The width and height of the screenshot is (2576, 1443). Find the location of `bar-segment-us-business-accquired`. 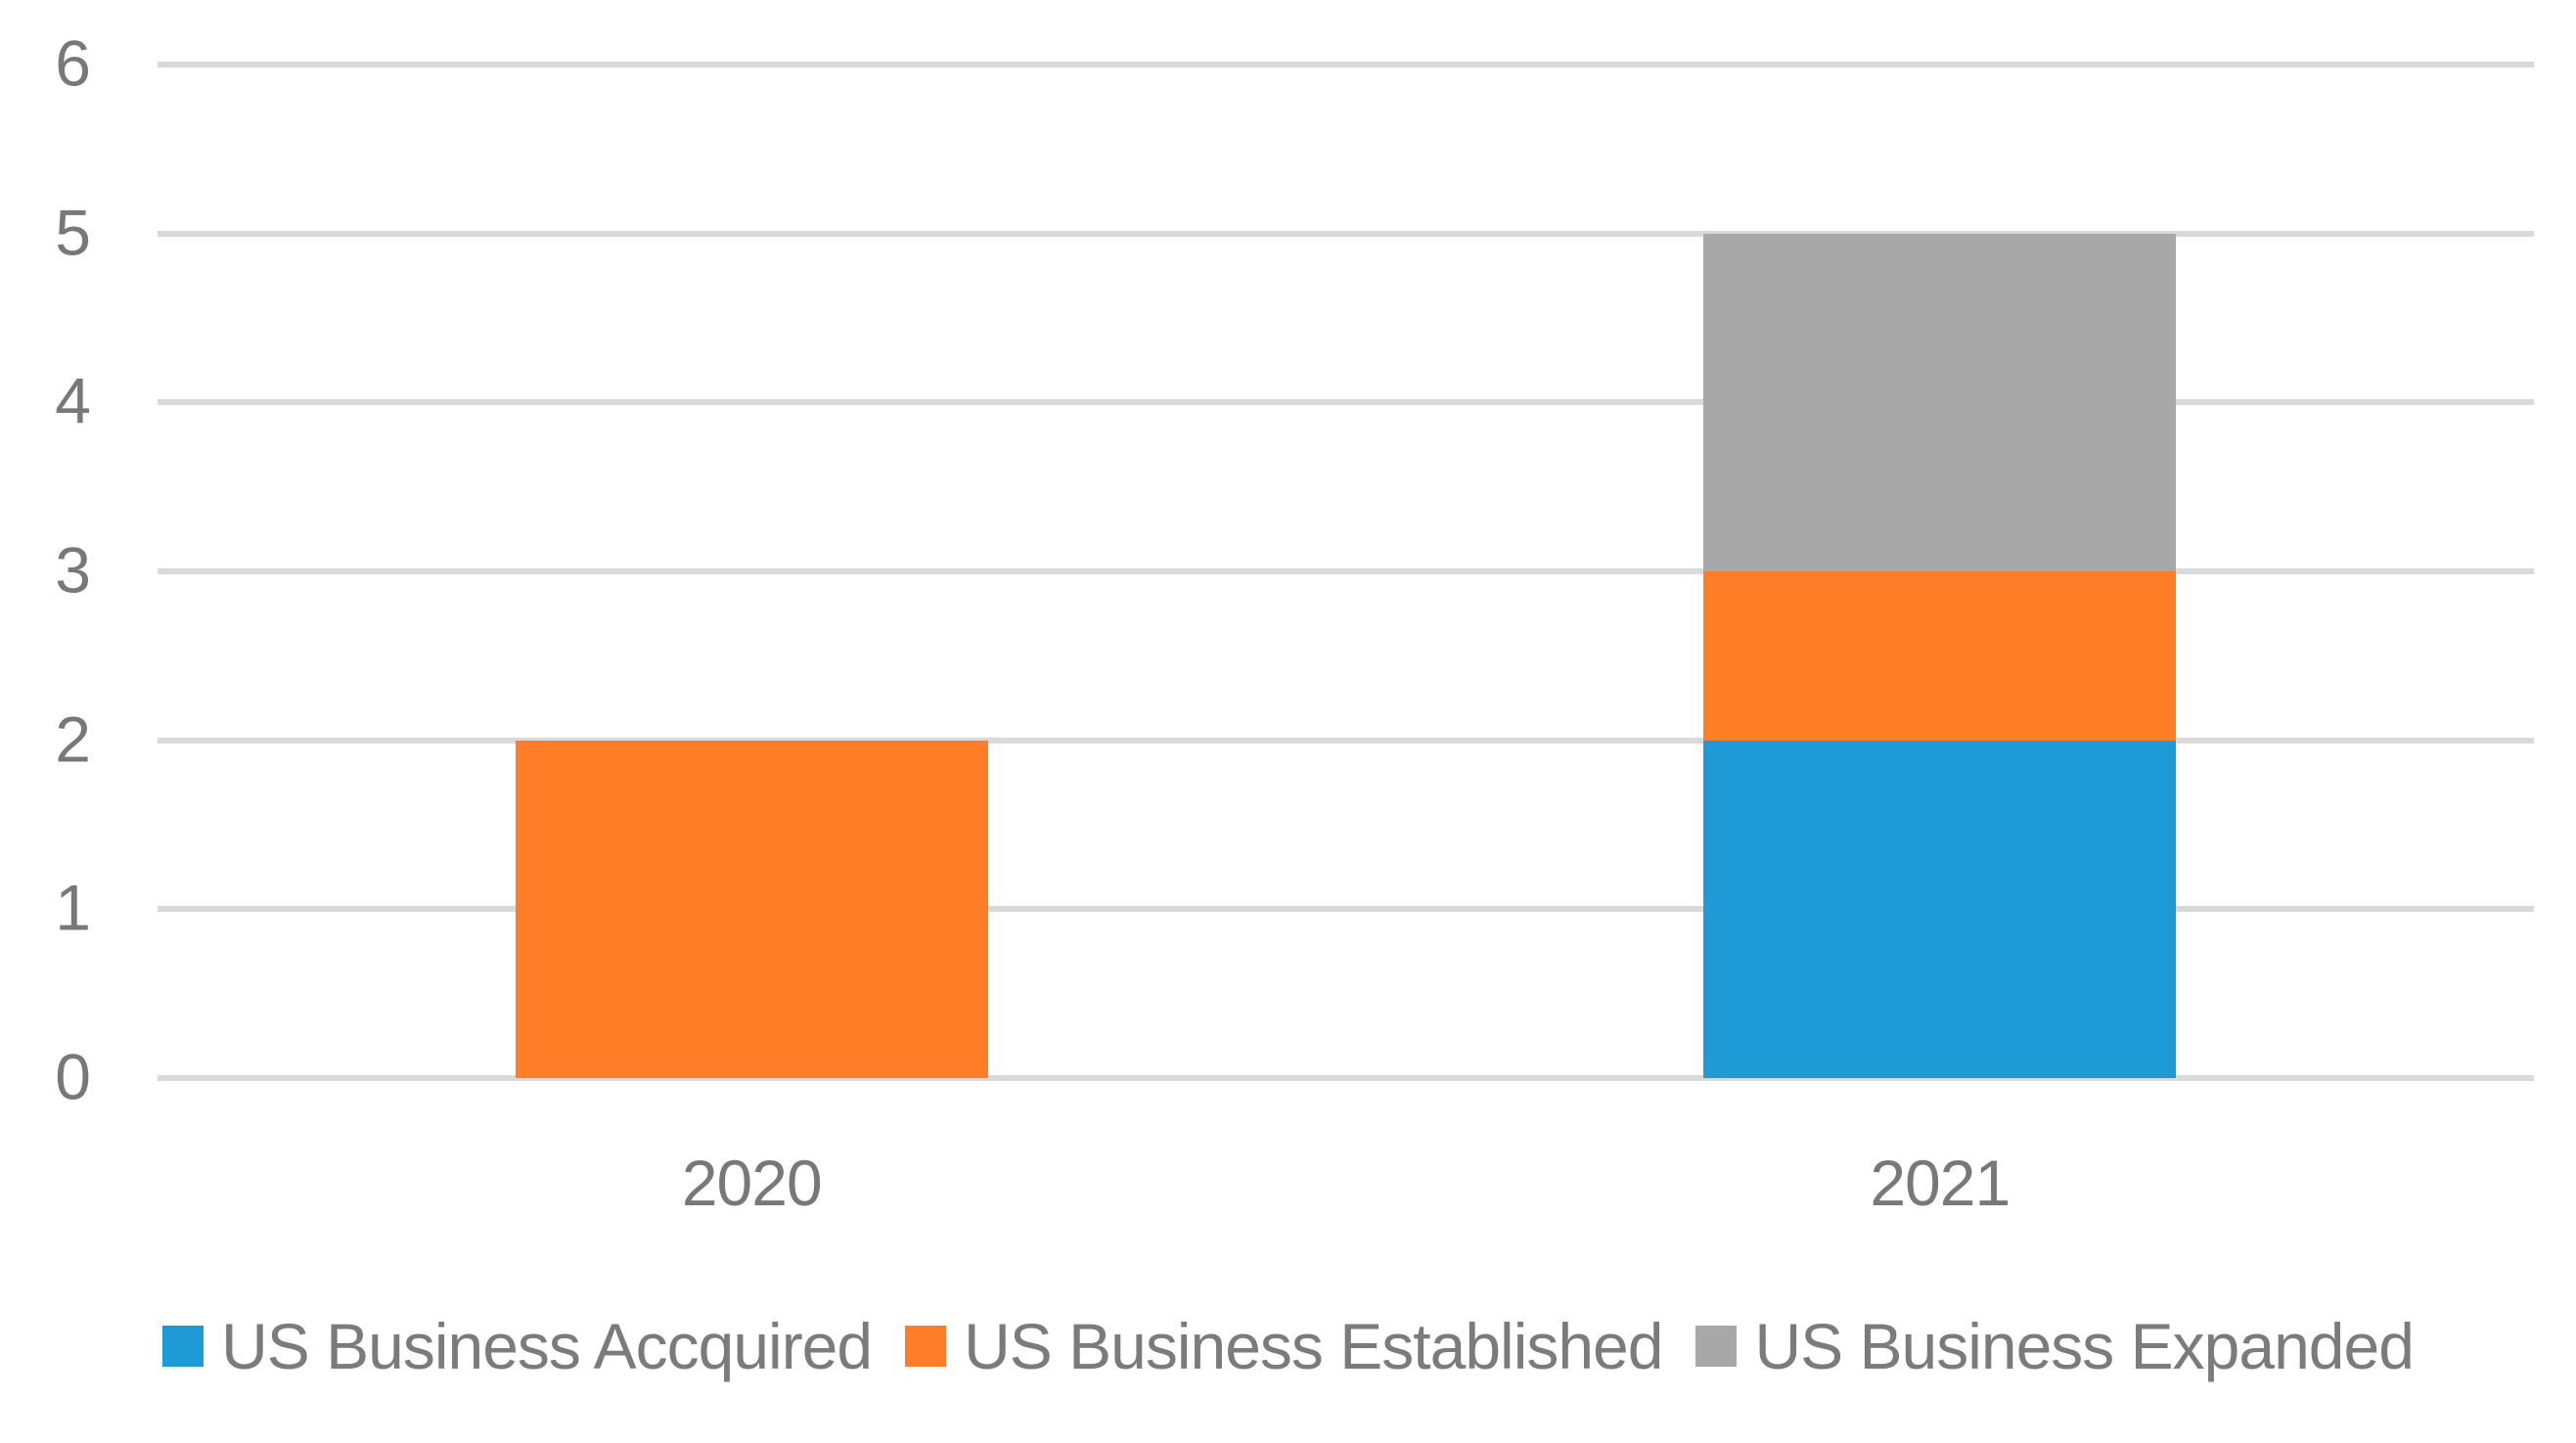

bar-segment-us-business-accquired is located at coordinates (1940, 909).